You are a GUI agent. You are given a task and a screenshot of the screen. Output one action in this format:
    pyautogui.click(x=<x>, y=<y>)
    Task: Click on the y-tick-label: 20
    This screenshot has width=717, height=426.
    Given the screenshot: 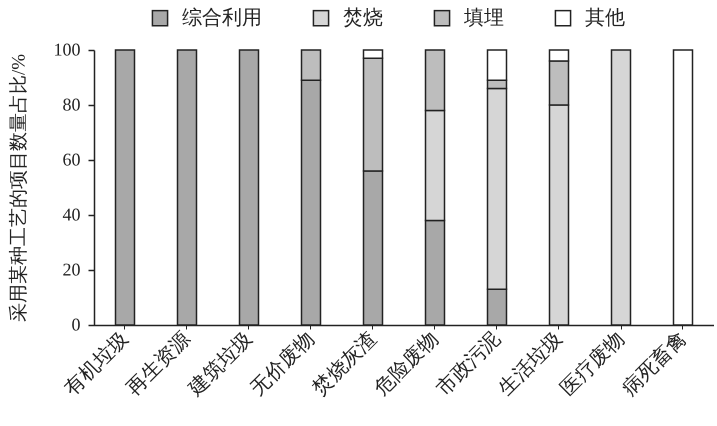 What is the action you would take?
    pyautogui.click(x=71, y=270)
    